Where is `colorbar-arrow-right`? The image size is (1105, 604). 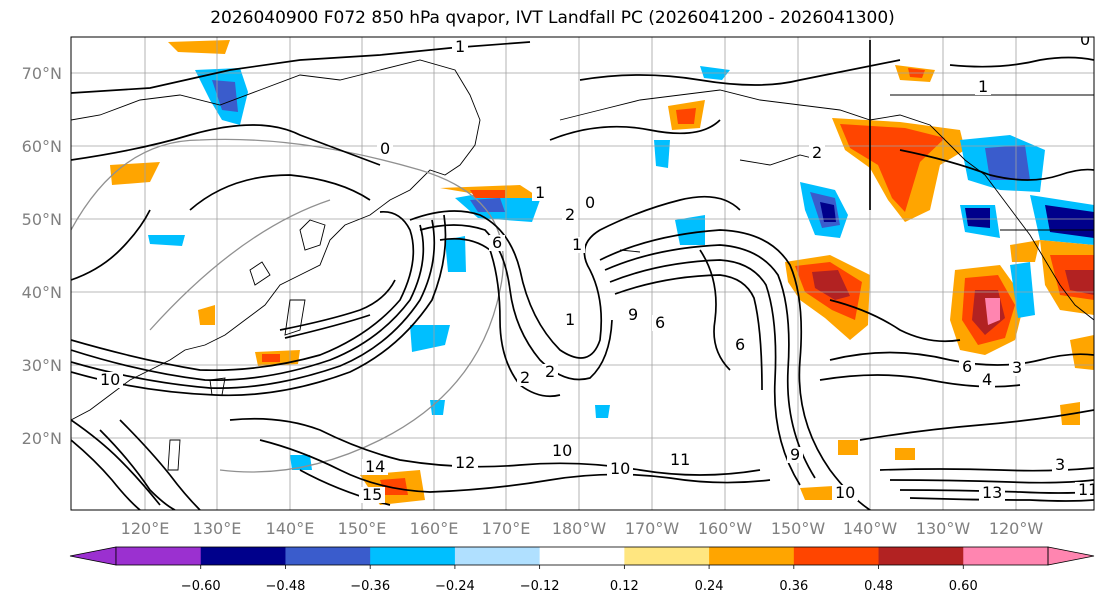 colorbar-arrow-right is located at coordinates (1071, 556).